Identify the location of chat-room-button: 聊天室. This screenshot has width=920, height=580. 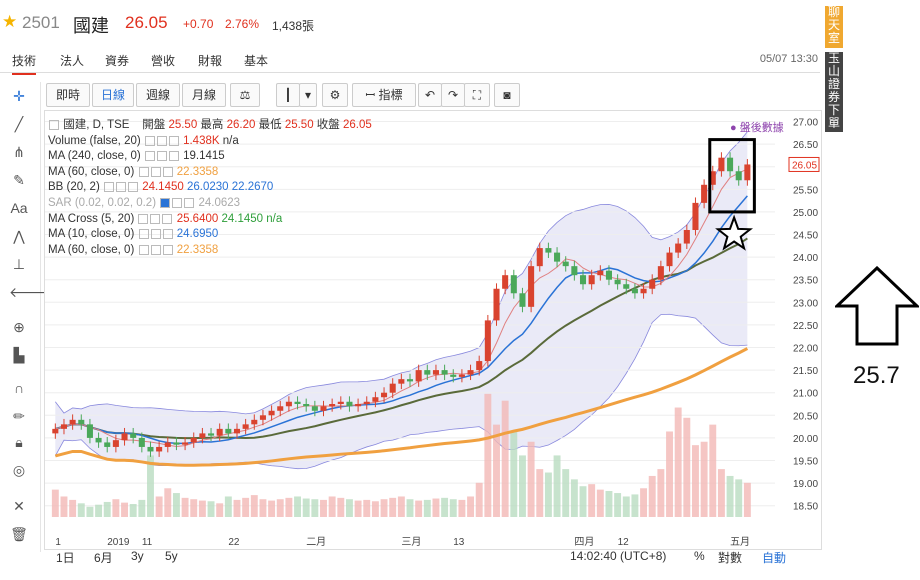
(834, 27).